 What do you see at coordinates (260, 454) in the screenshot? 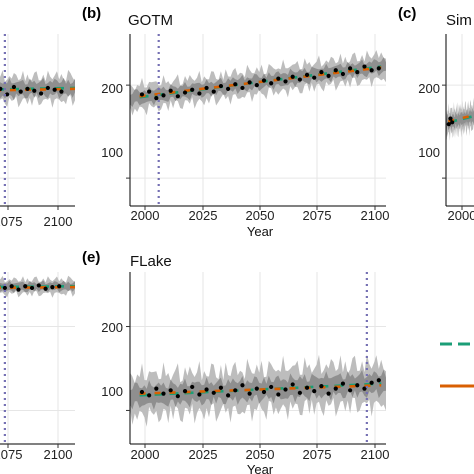
I see `panel-e-x-tick-2: 2050` at bounding box center [260, 454].